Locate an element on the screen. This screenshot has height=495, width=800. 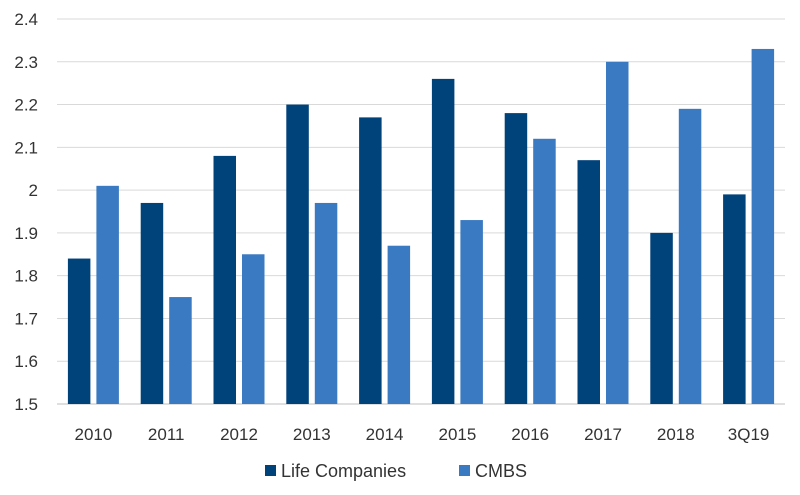
bar-cmbs-2016 is located at coordinates (544, 271).